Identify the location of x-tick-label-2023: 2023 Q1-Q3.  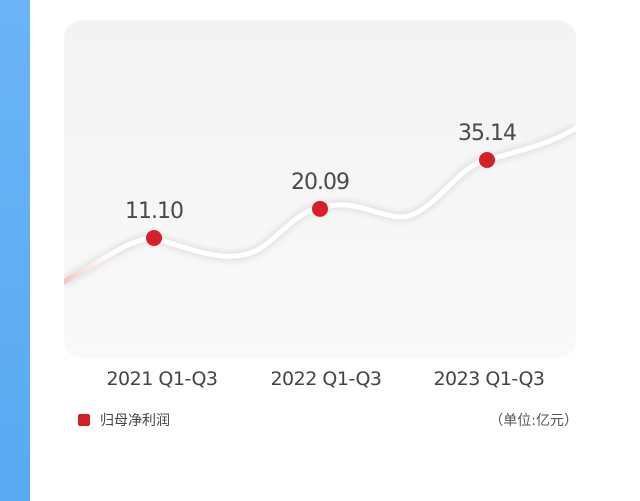
(489, 379).